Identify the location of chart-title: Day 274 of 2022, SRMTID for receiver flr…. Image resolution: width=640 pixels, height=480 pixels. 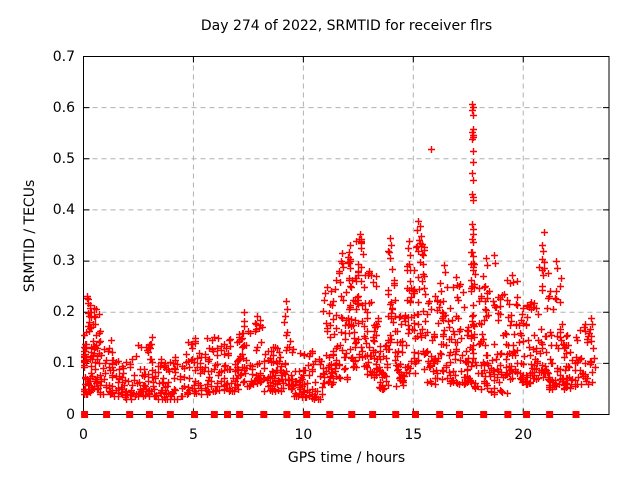
(346, 26).